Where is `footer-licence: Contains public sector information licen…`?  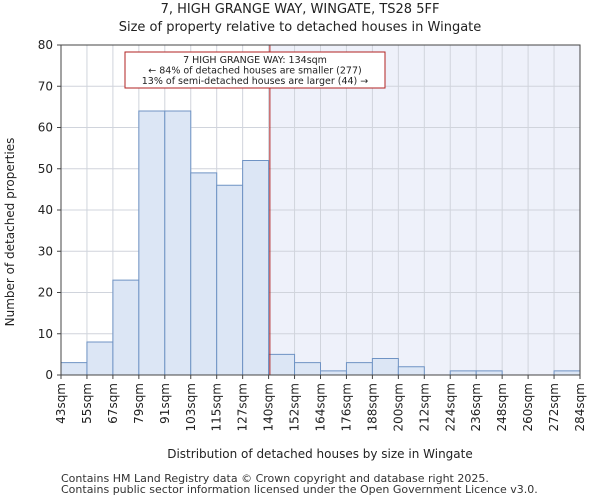 footer-licence: Contains public sector information licen… is located at coordinates (299, 489).